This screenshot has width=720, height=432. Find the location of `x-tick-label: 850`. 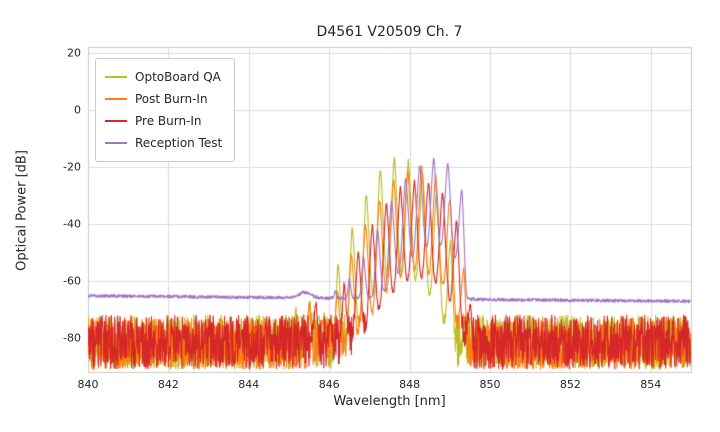

x-tick-label: 850 is located at coordinates (490, 384).